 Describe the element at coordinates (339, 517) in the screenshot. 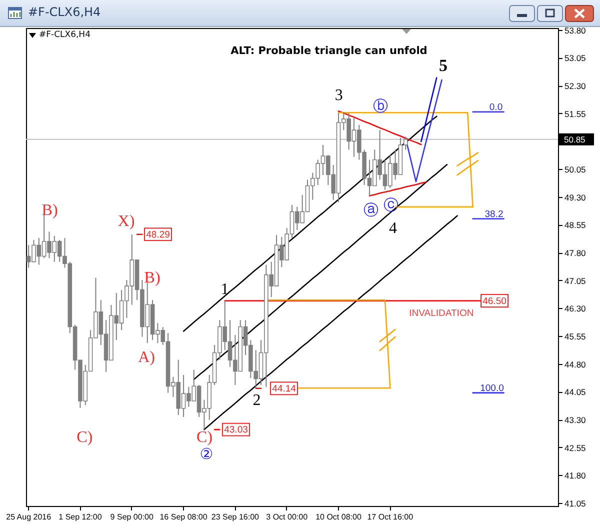

I see `x-tick-label: 10 Oct 08:00` at that location.